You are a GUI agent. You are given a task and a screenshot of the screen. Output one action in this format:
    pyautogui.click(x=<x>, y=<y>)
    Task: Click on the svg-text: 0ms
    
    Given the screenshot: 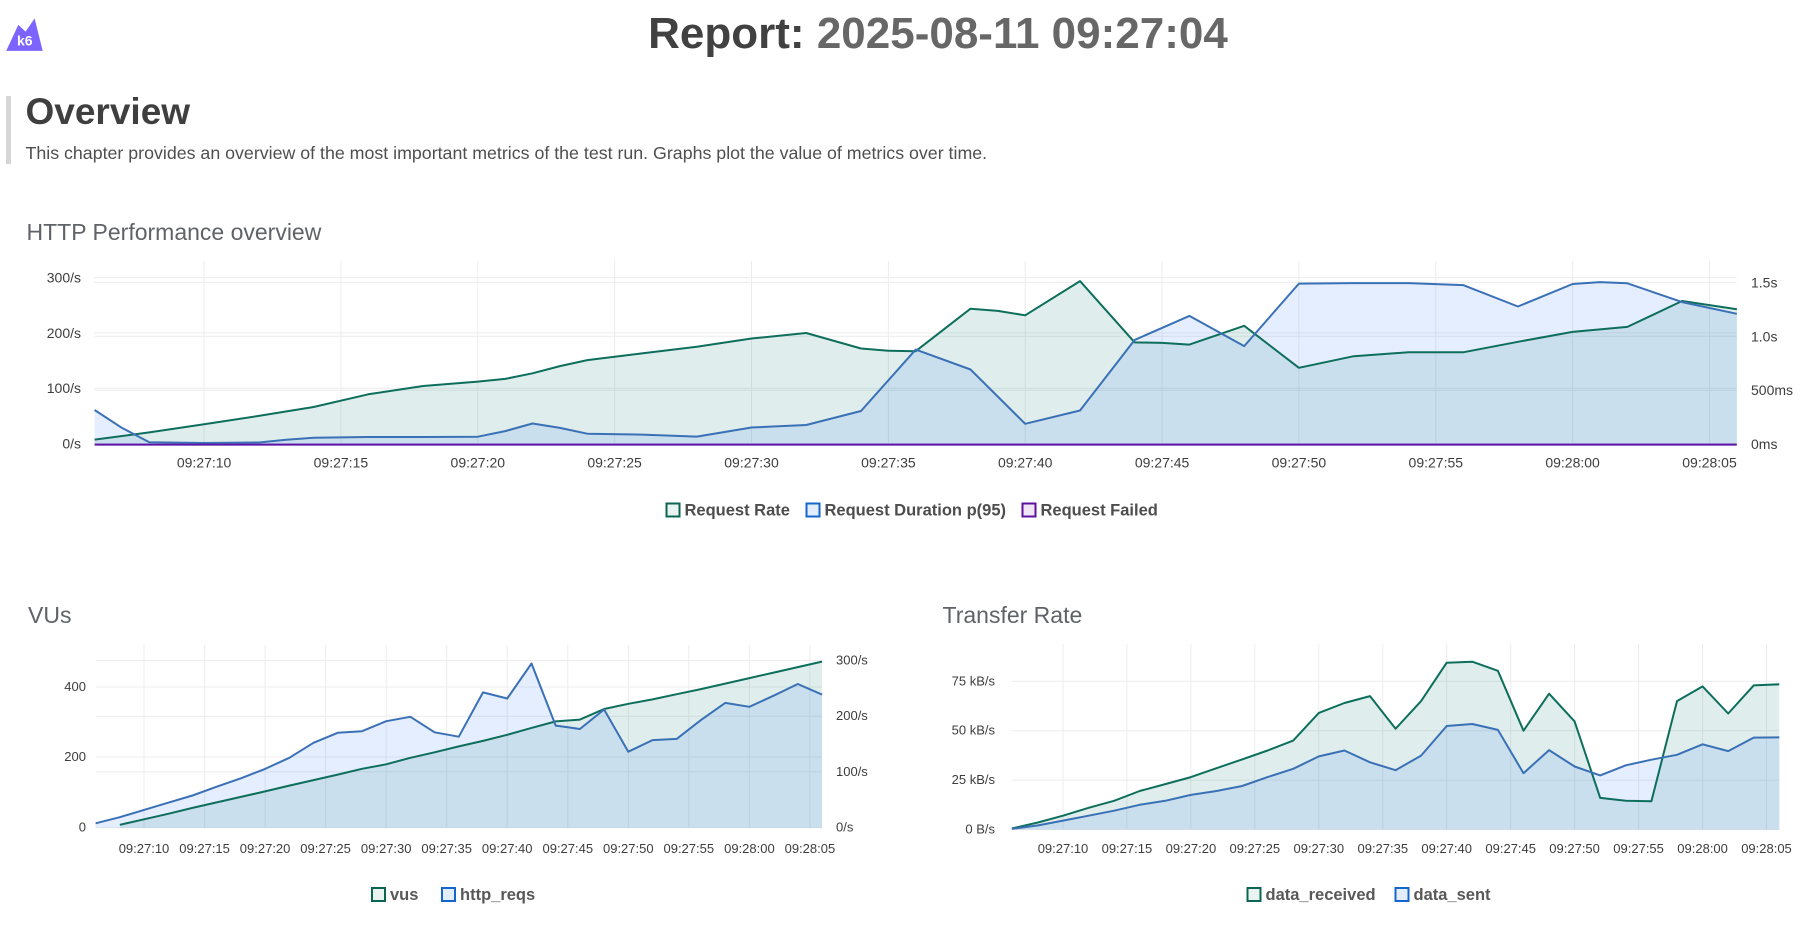 What is the action you would take?
    pyautogui.click(x=1764, y=444)
    